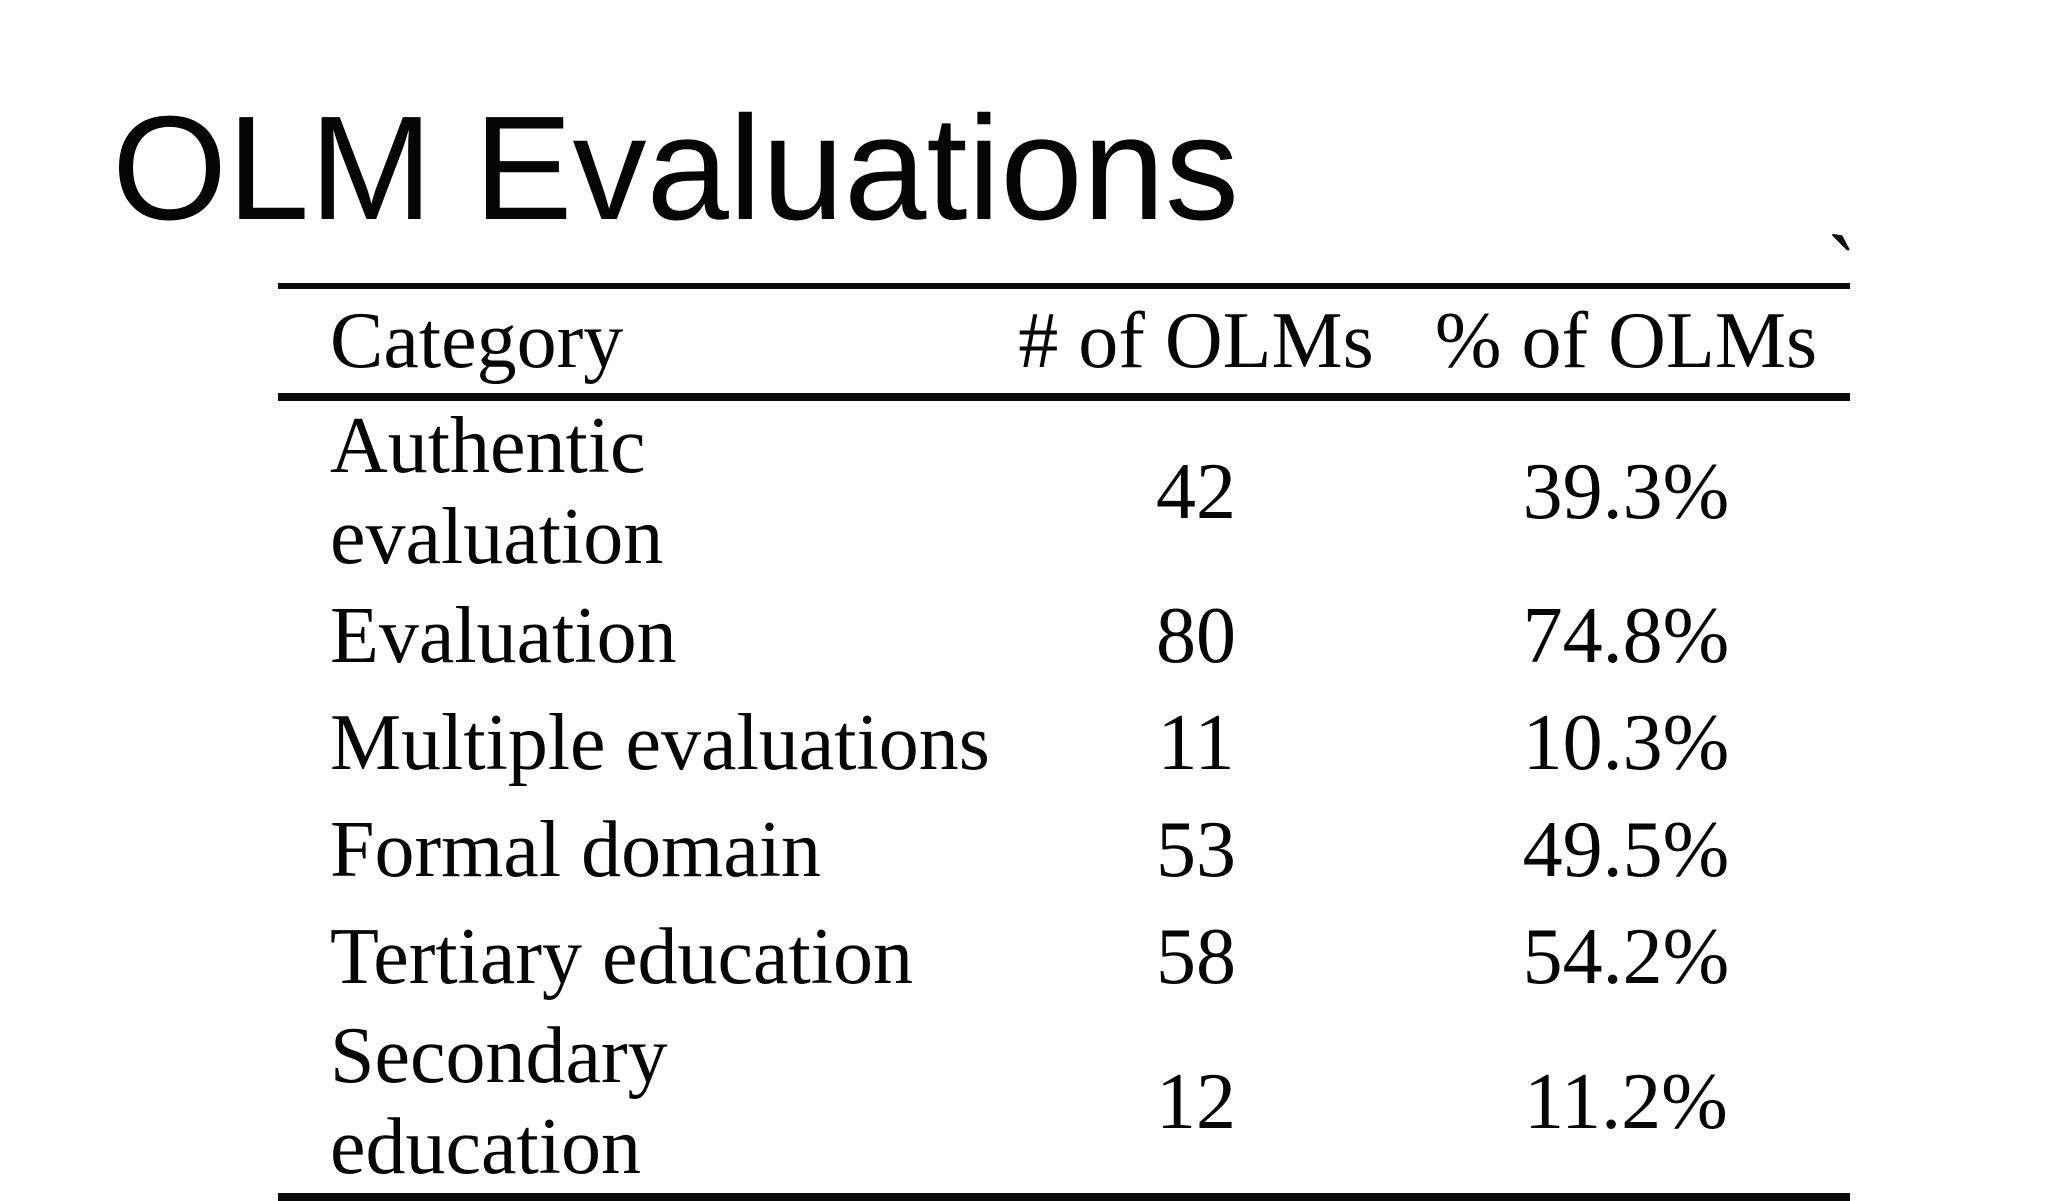 The height and width of the screenshot is (1201, 2048). Describe the element at coordinates (499, 1101) in the screenshot. I see `cell-category: Secondary education` at that location.